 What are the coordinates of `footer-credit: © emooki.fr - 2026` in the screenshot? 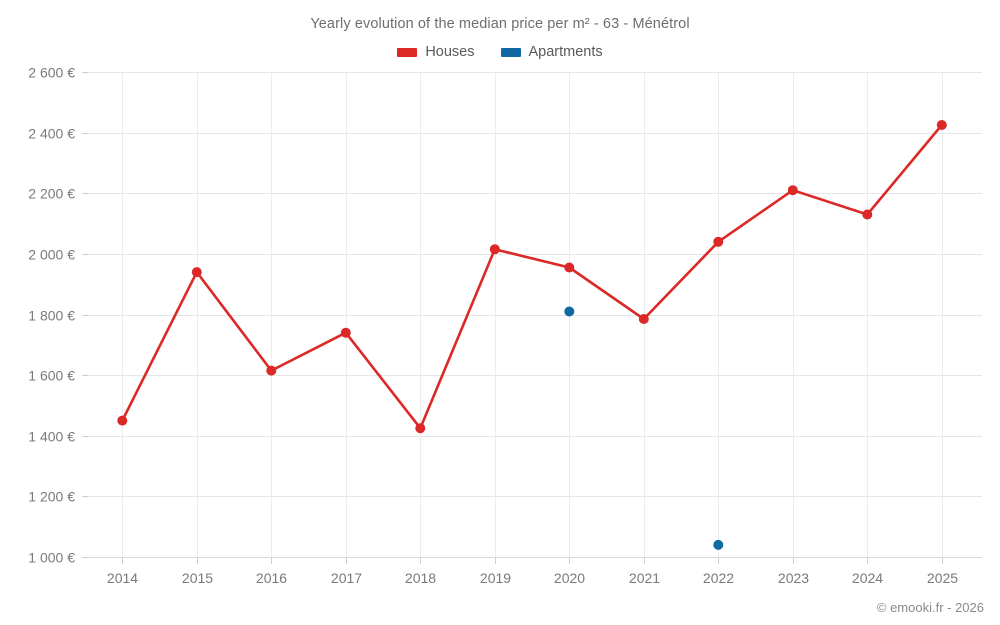 It's located at (930, 607).